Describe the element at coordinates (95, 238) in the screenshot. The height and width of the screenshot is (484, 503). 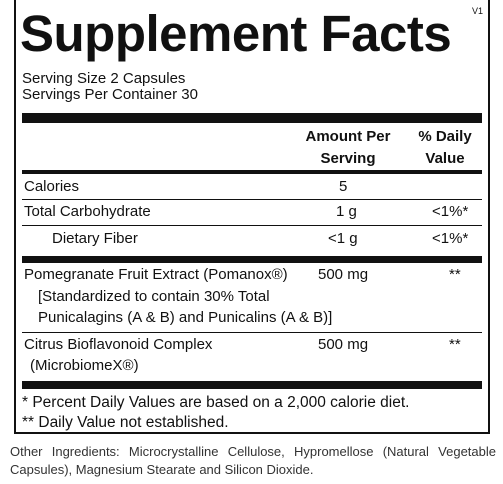
I see `nutrient-name: Dietary Fiber` at that location.